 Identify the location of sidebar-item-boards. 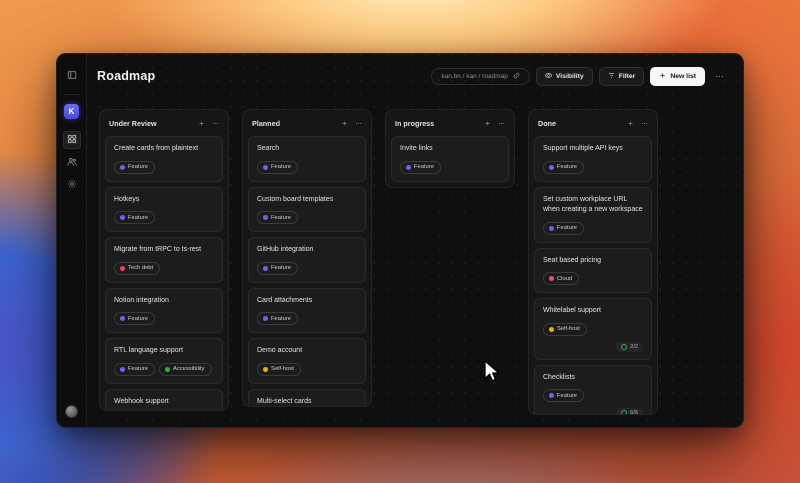
(71, 140).